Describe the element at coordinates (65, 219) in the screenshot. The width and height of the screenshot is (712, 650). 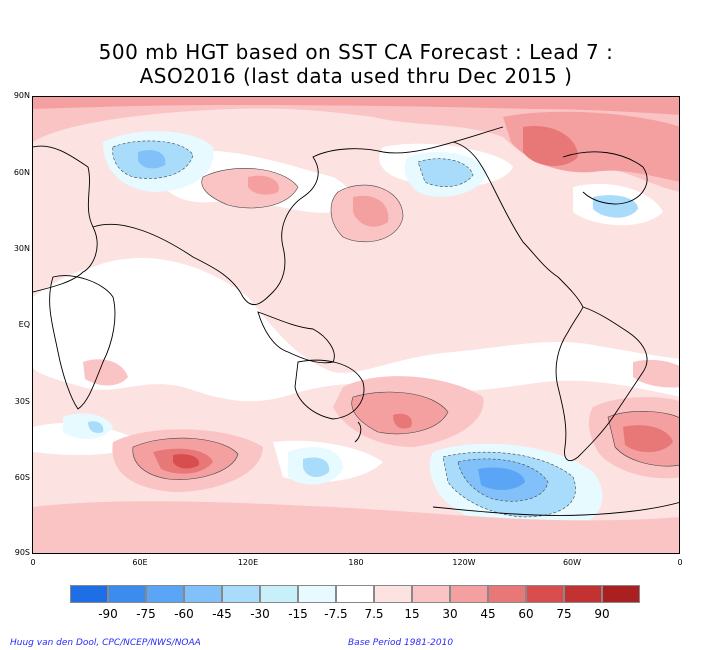
I see `coast-europe-west` at that location.